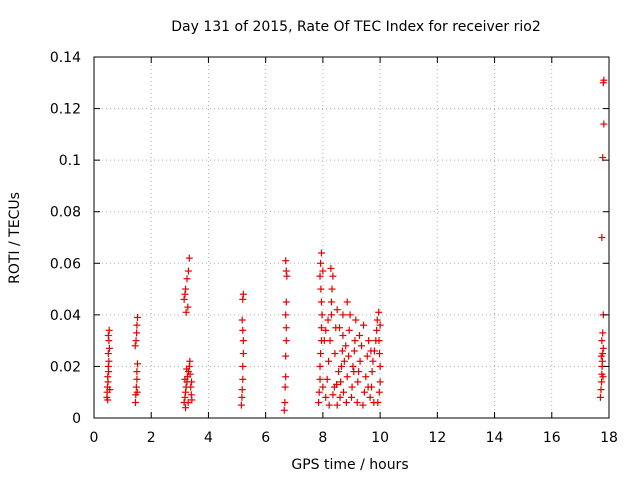  I want to click on y-tick-label: 0.02, so click(65, 367).